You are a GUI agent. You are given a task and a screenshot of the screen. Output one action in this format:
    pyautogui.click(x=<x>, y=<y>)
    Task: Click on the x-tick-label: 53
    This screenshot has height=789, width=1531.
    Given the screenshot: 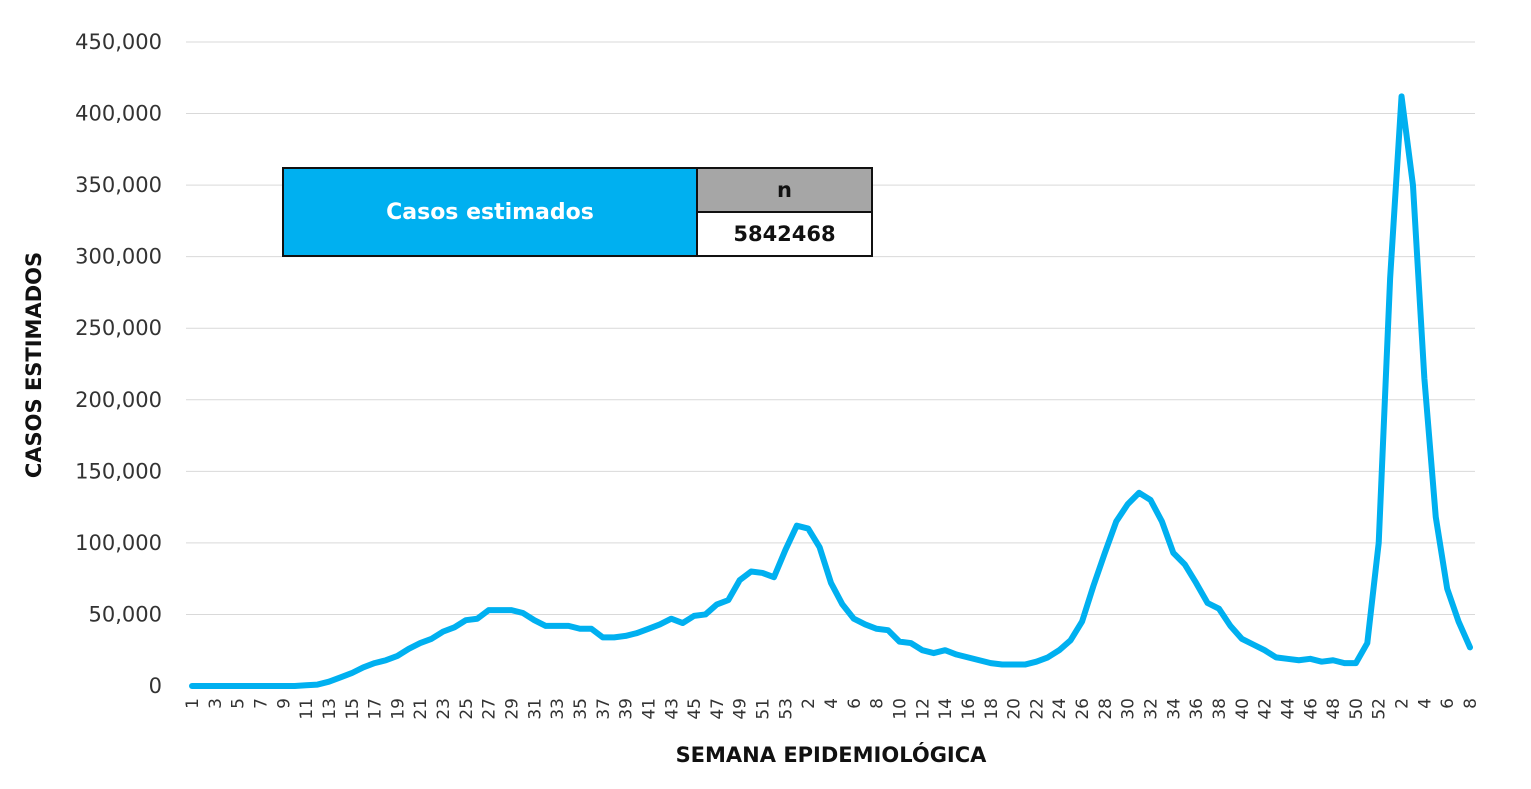 What is the action you would take?
    pyautogui.click(x=786, y=709)
    